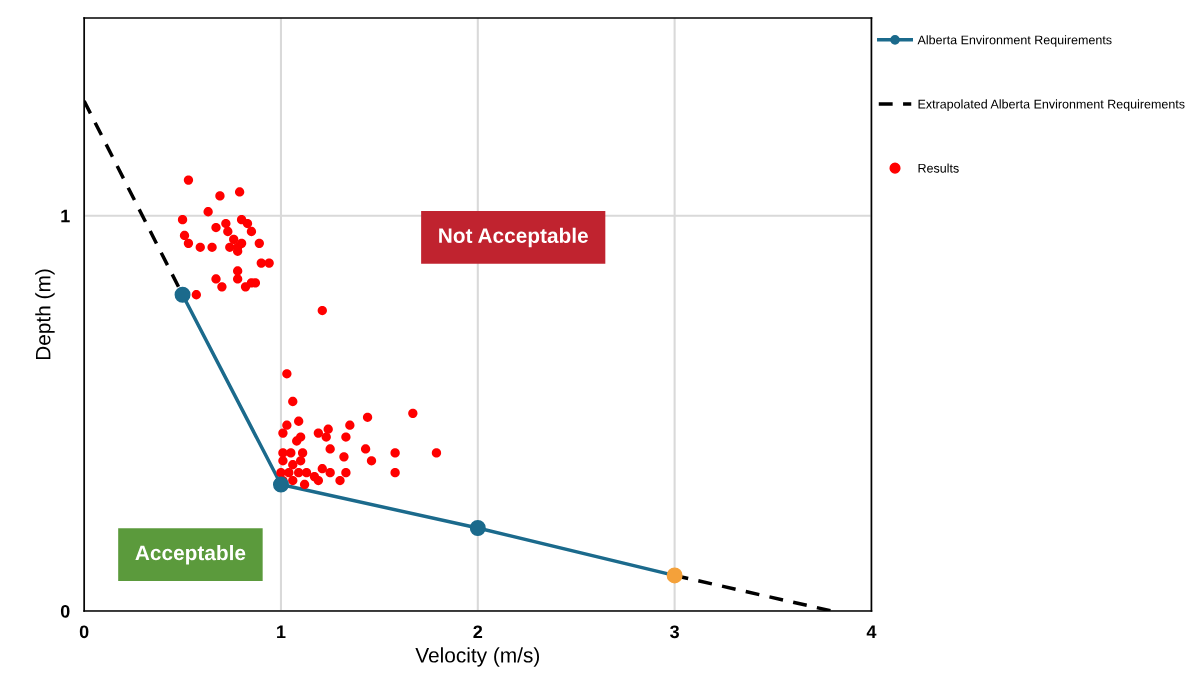 This screenshot has width=1202, height=692. I want to click on x-tick-label: 4, so click(871, 632).